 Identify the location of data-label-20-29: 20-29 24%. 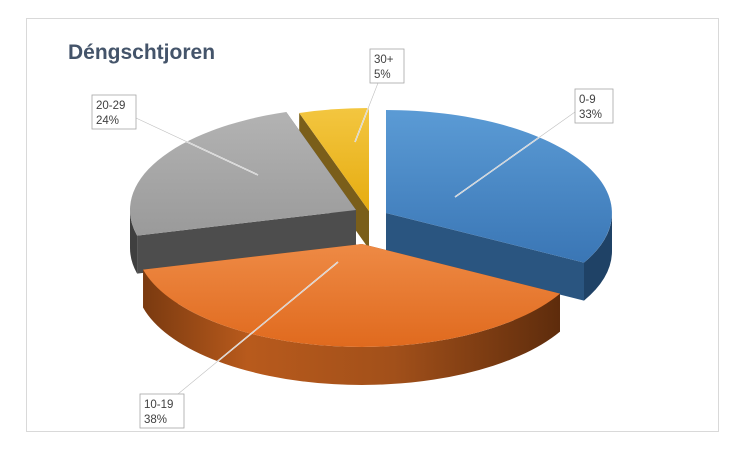
(175, 135).